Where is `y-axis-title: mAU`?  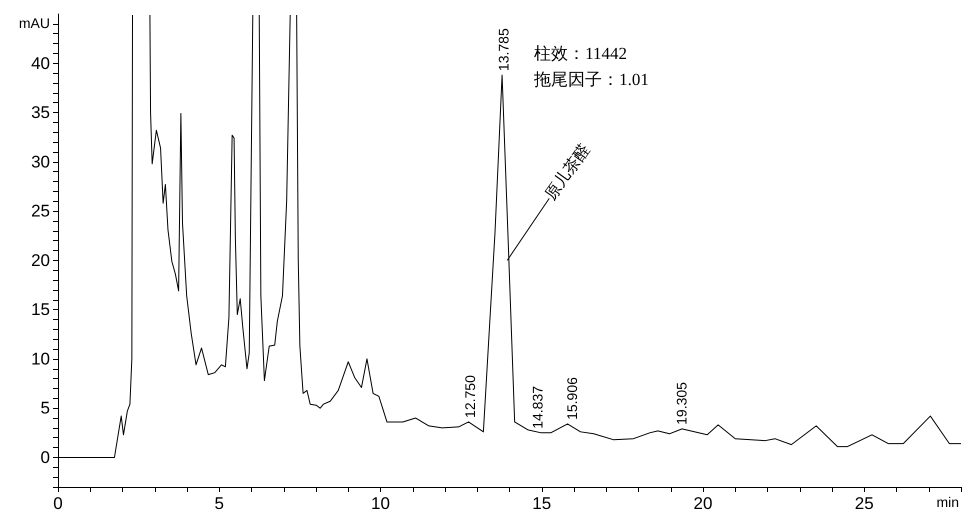 y-axis-title: mAU is located at coordinates (34, 23).